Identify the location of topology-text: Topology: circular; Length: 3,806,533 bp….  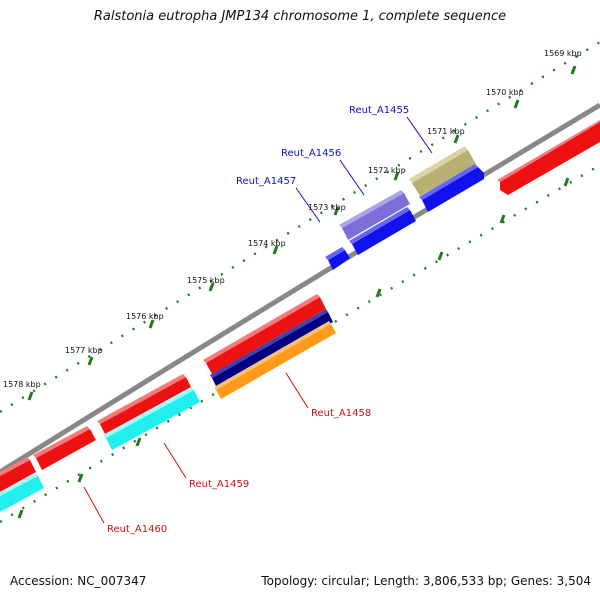
(426, 581).